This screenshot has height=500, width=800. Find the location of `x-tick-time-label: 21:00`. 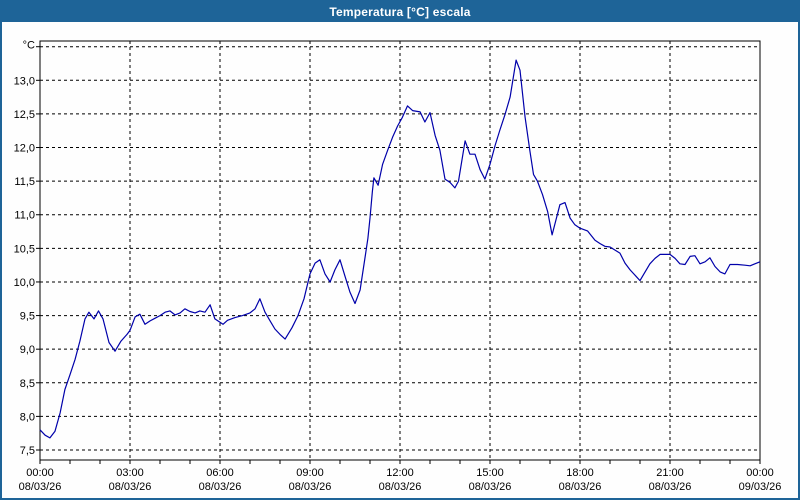

x-tick-time-label: 21:00 is located at coordinates (670, 473).